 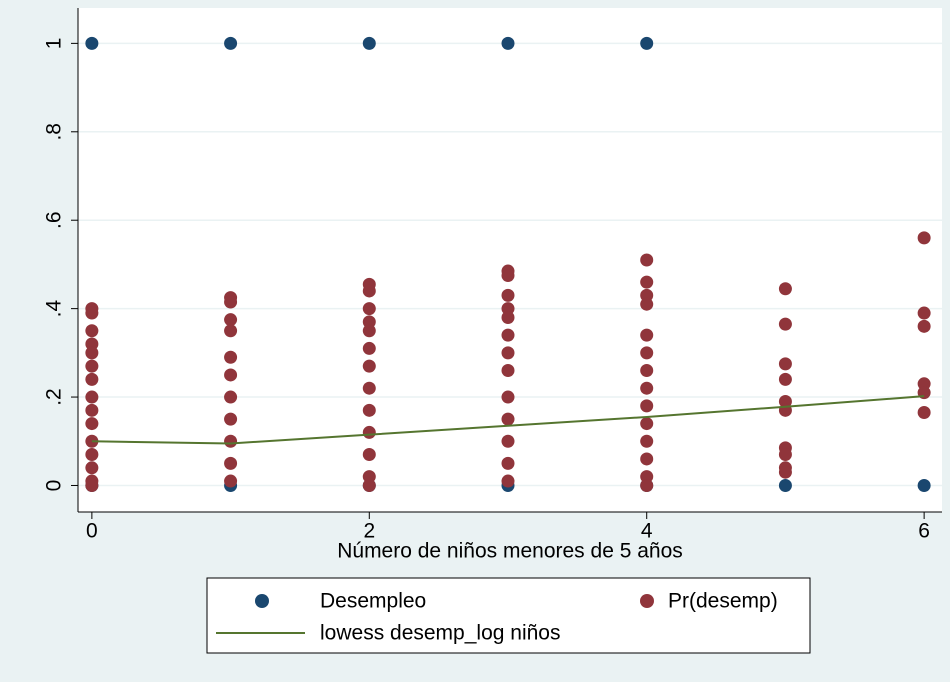 I want to click on legend-label: Pr(desemp), so click(x=723, y=601).